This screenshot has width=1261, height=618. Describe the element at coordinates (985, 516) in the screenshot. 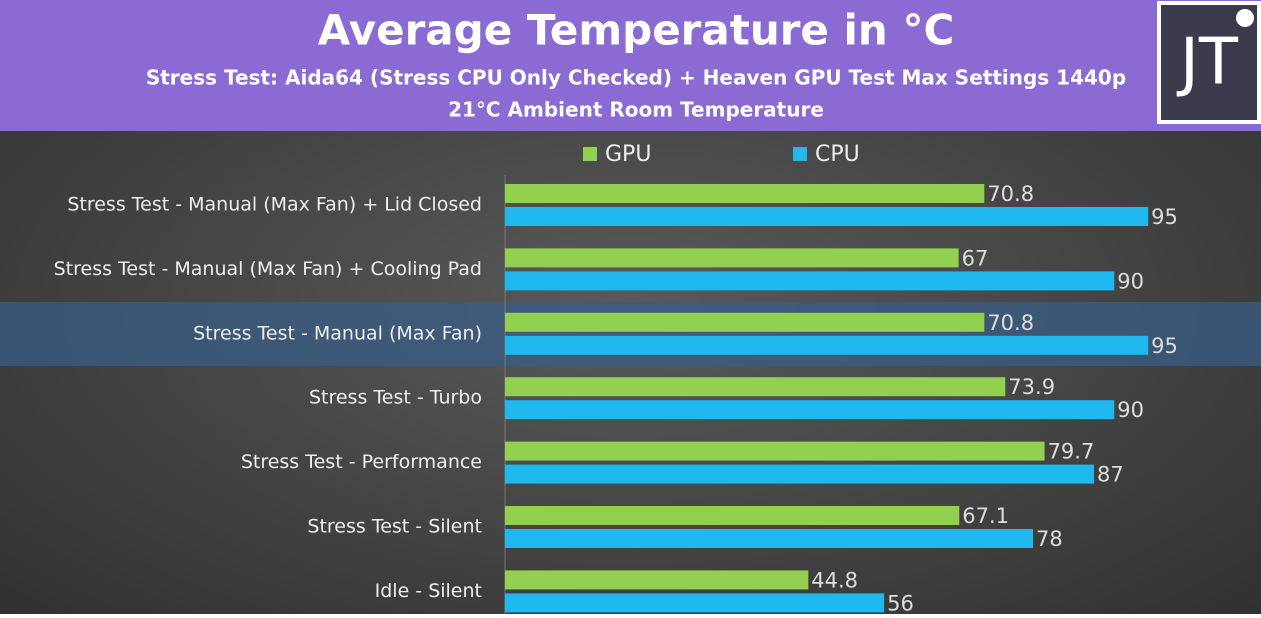

I see `value-label: 67.1` at that location.